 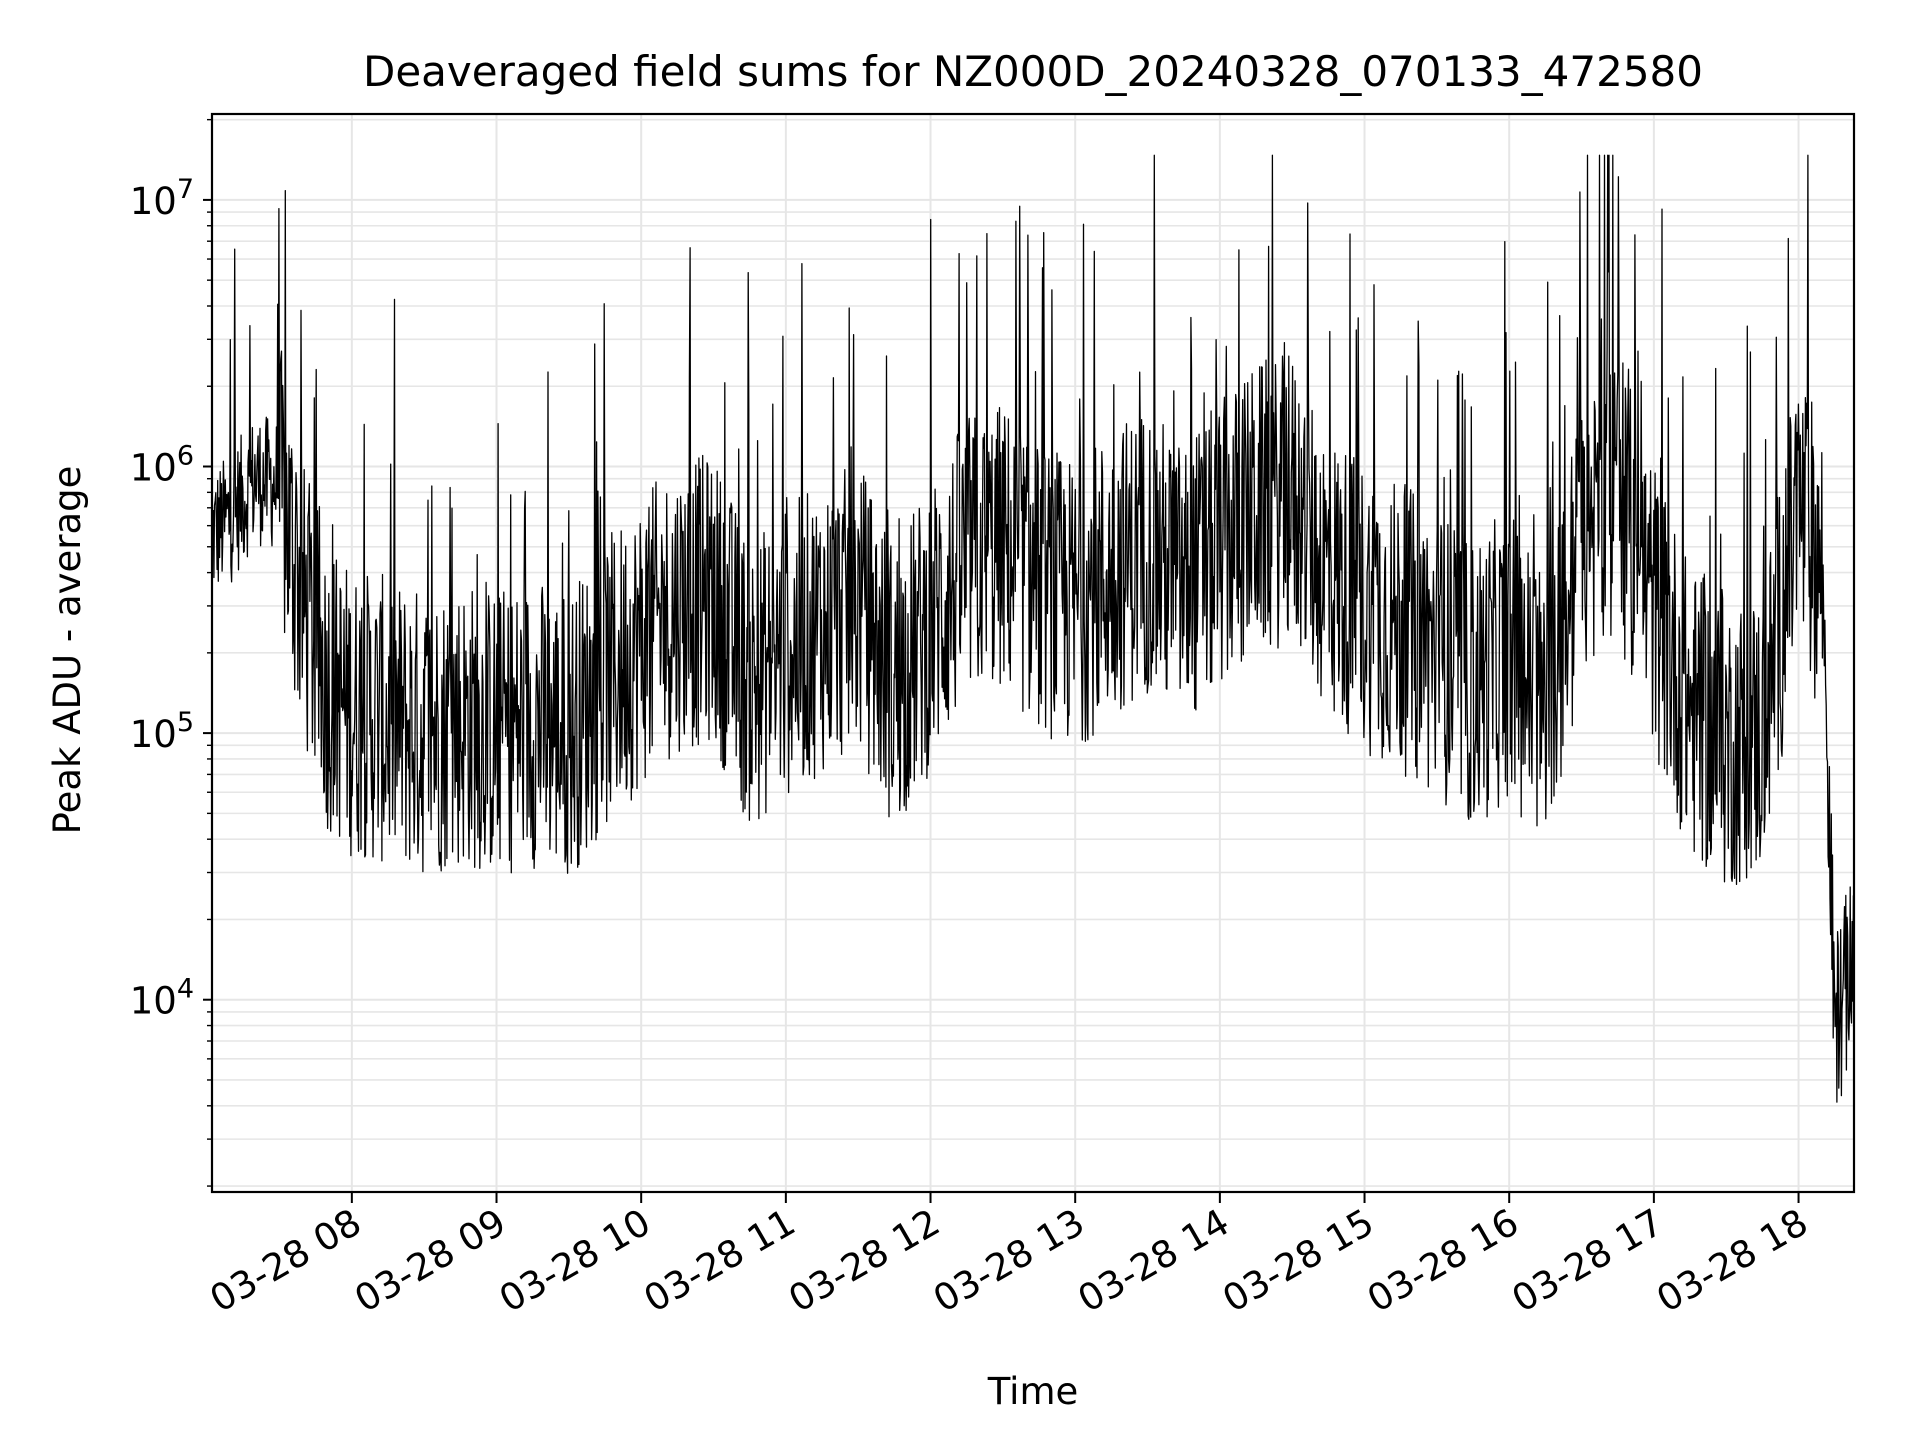 I want to click on x-tick-label: 03-28 09, so click(x=430, y=1261).